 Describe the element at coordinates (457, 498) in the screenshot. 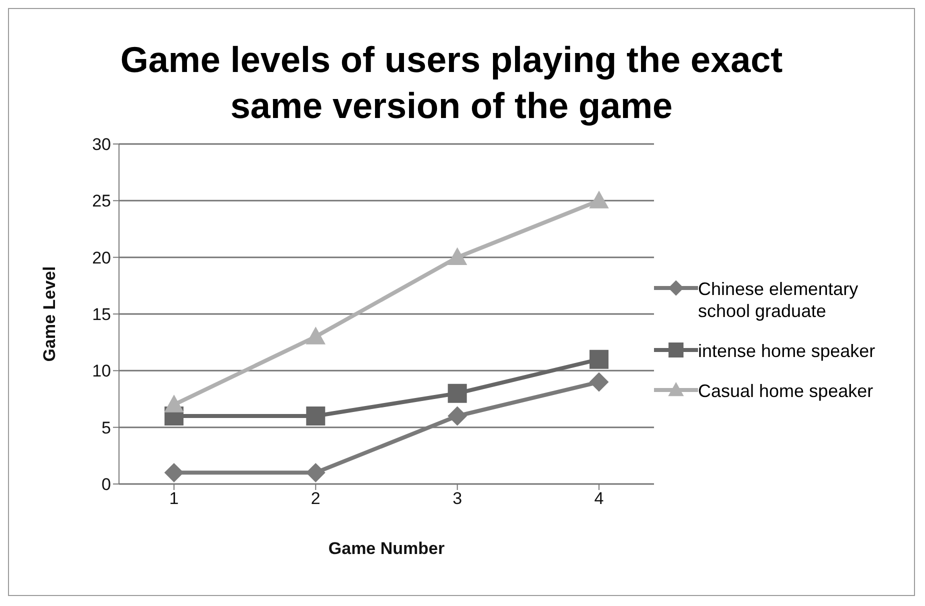

I see `x-tick-label: 3` at that location.